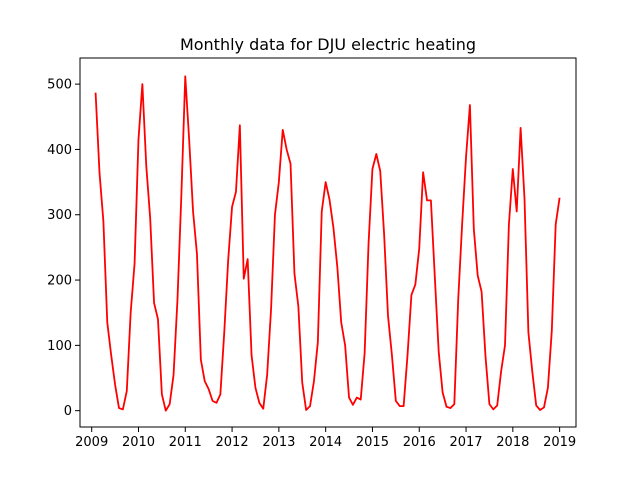 The image size is (640, 480). I want to click on x-tick-label: 2016, so click(419, 442).